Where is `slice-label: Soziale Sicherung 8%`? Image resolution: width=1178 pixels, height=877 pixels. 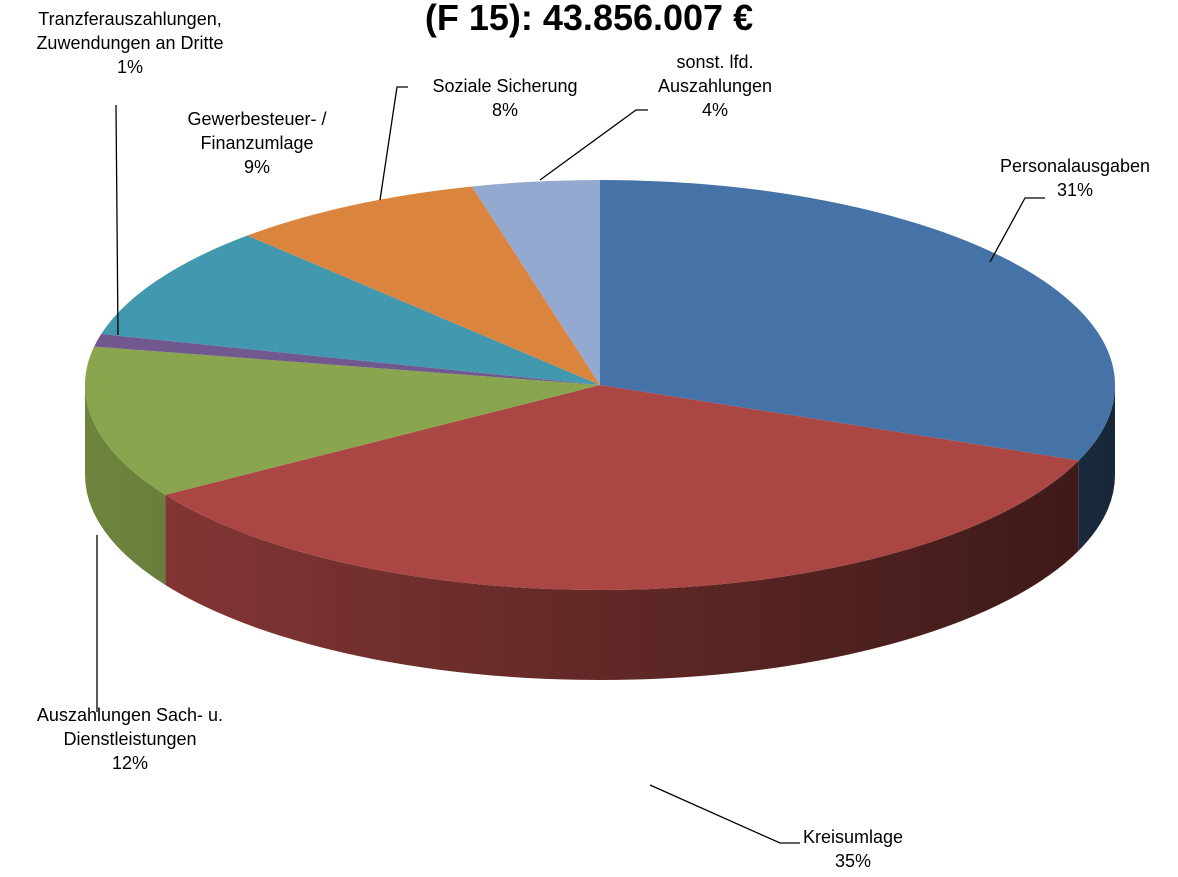 slice-label: Soziale Sicherung 8% is located at coordinates (505, 98).